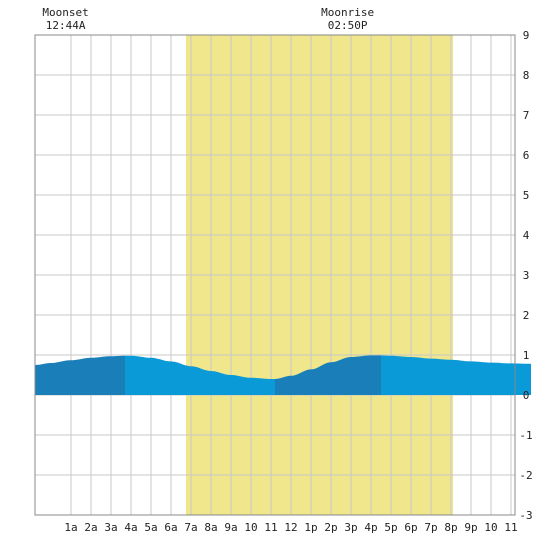 The image size is (550, 550). Describe the element at coordinates (70, 527) in the screenshot. I see `x-tick-label: 1a` at that location.